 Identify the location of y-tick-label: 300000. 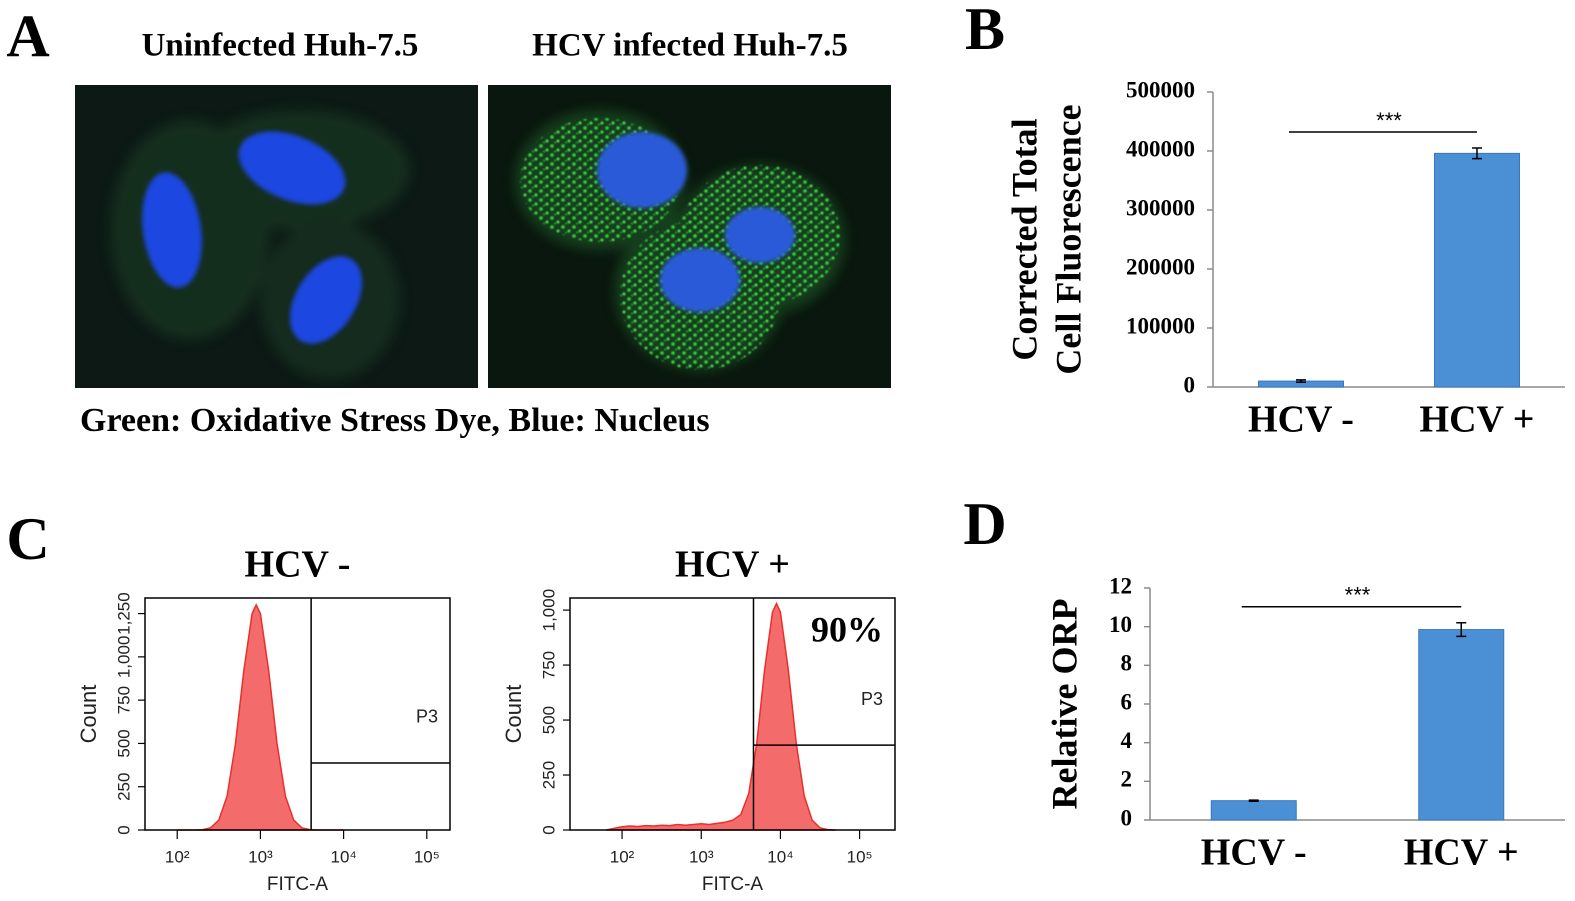
(1160, 207).